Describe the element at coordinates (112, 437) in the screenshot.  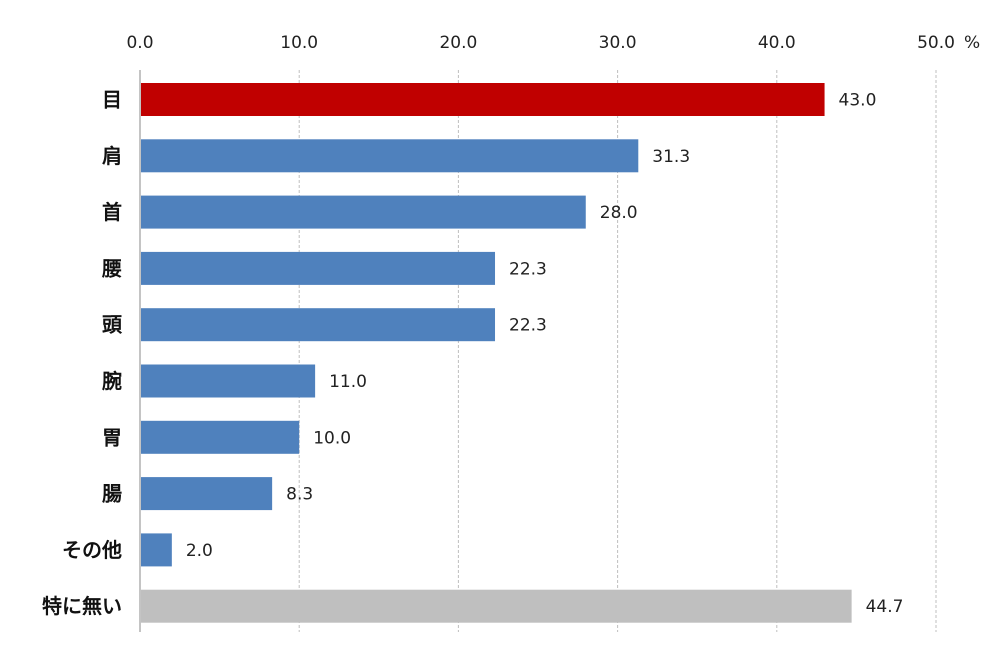
I see `category-label: 胃` at that location.